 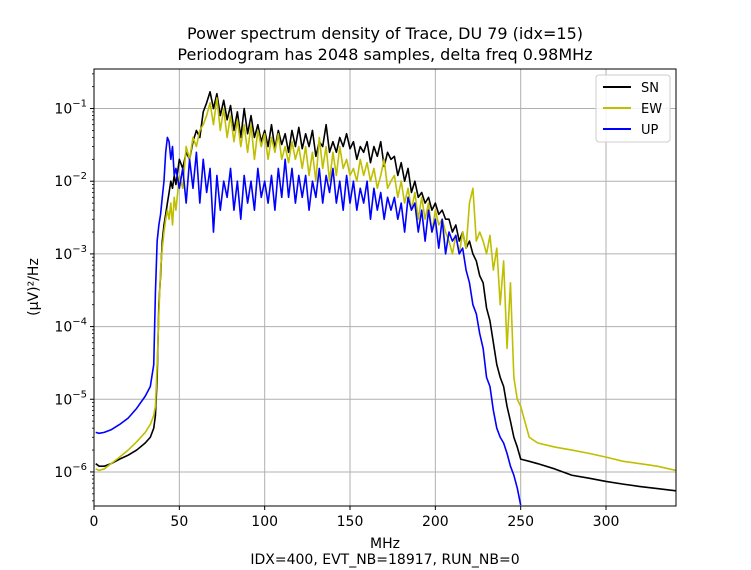 What do you see at coordinates (74, 287) in the screenshot?
I see `y-axis-ticks: 10⁻⁶ 10⁻⁵ 10⁻⁴ 10⁻³ 10⁻² 10⁻¹` at bounding box center [74, 287].